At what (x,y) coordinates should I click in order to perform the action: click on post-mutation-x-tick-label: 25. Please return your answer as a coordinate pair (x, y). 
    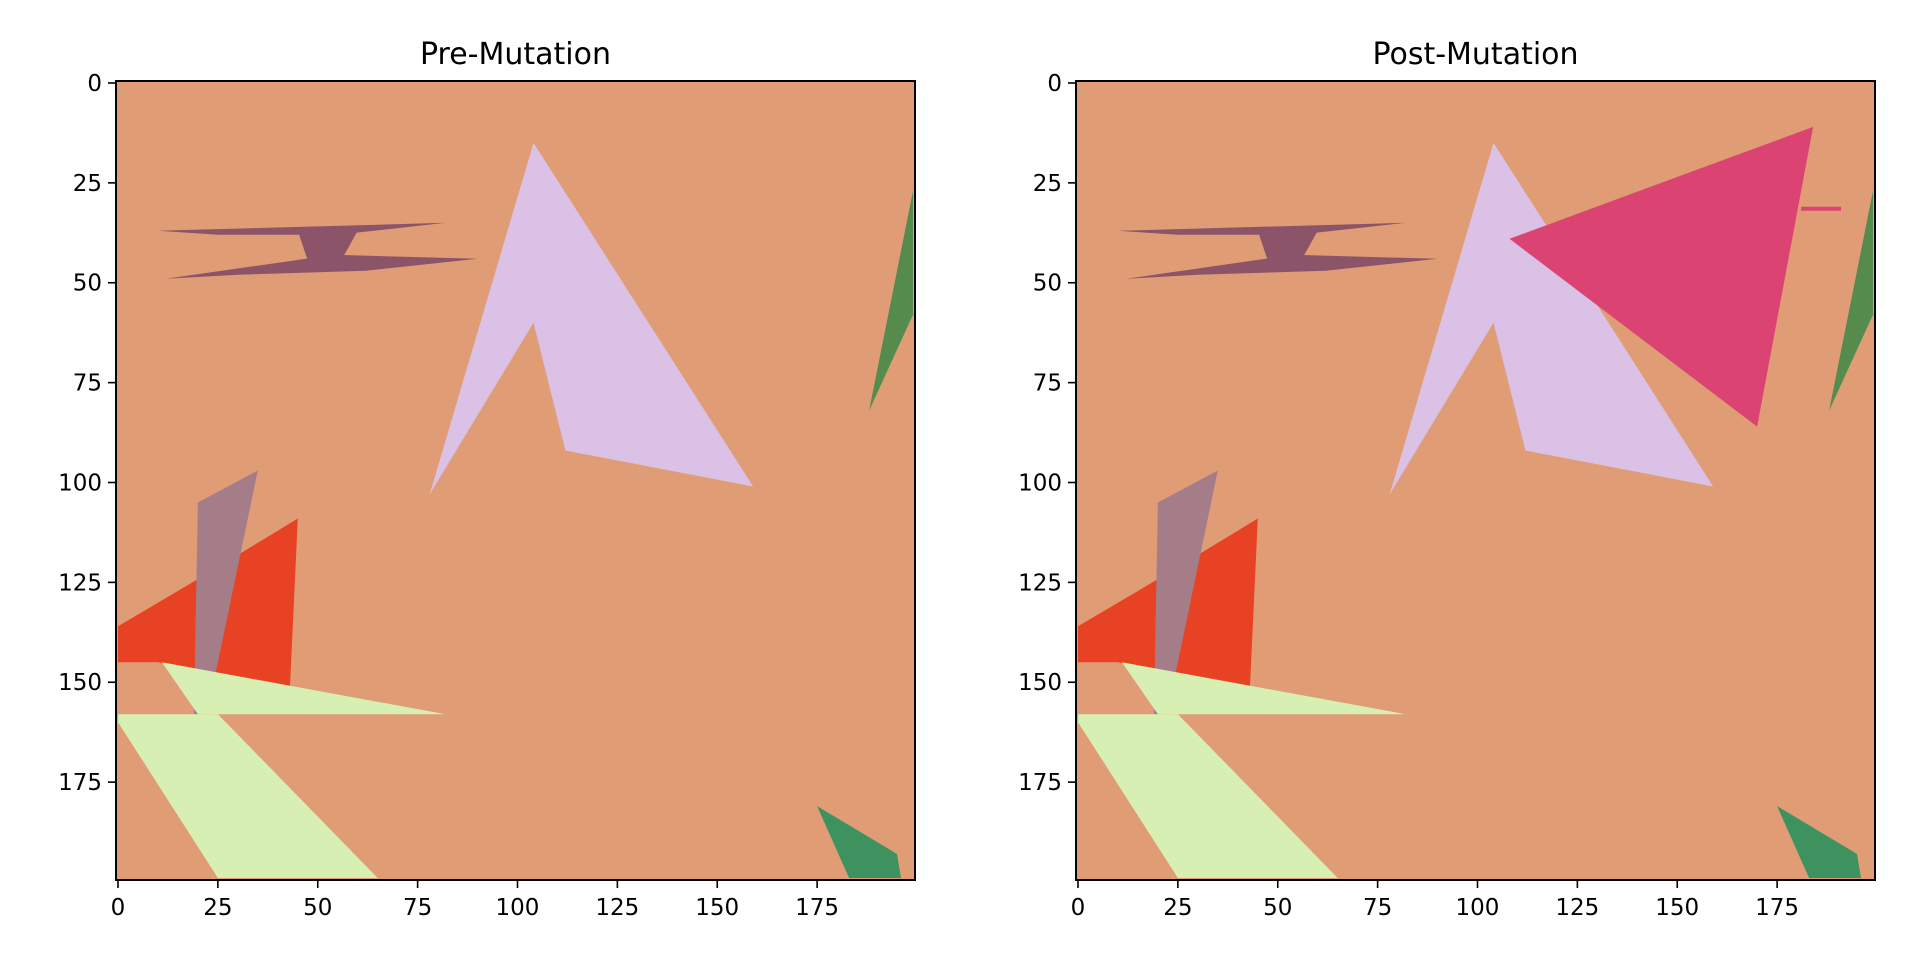
    Looking at the image, I should click on (1177, 908).